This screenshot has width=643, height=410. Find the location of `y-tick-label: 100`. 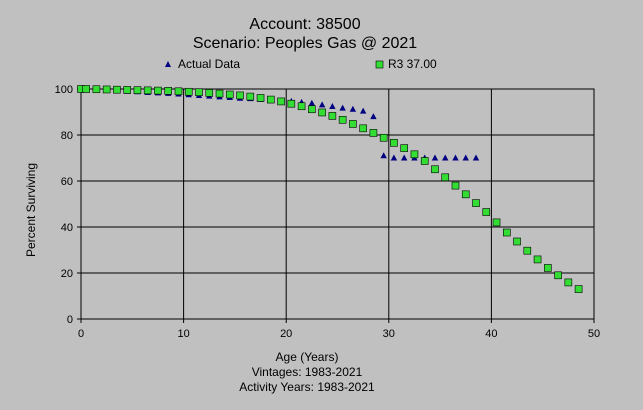

y-tick-label: 100 is located at coordinates (64, 90).